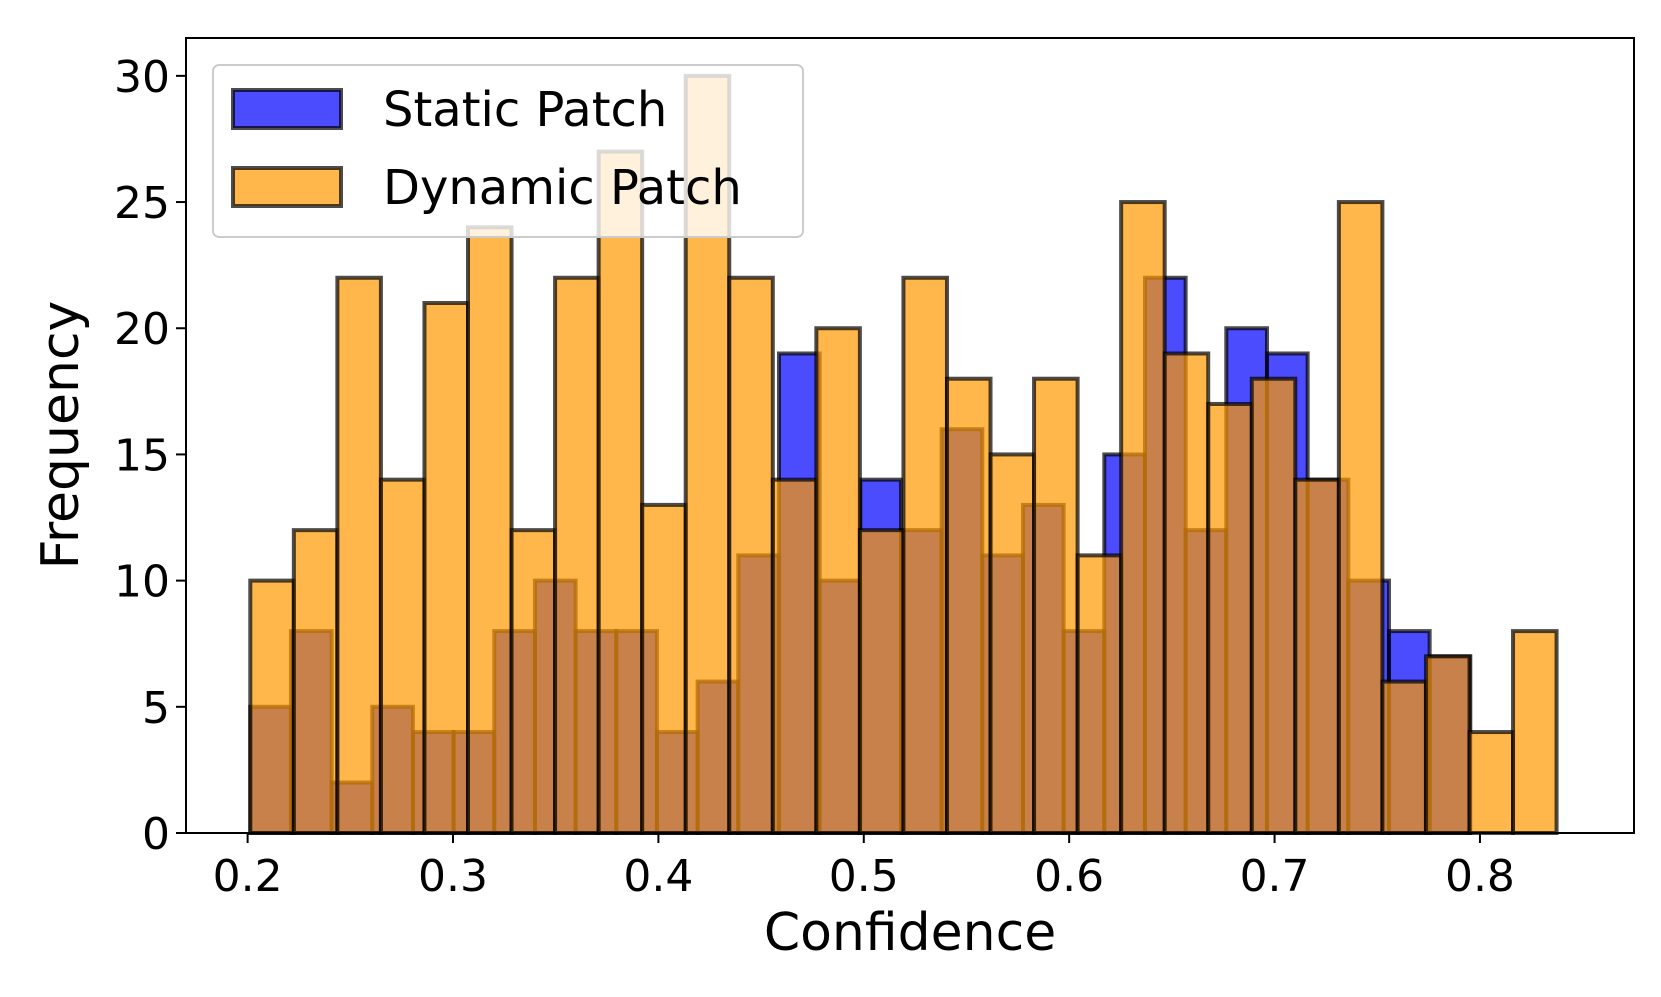 This screenshot has width=1661, height=997. I want to click on y-tick-label-6: 30, so click(142, 77).